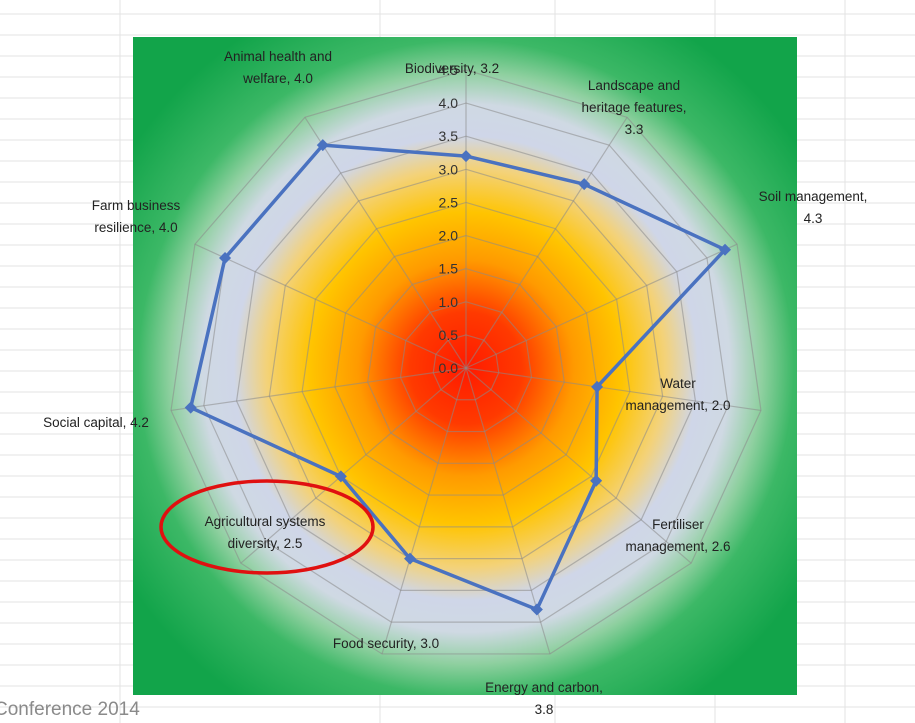 This screenshot has height=723, width=915. I want to click on tick-label: 4.5, so click(449, 70).